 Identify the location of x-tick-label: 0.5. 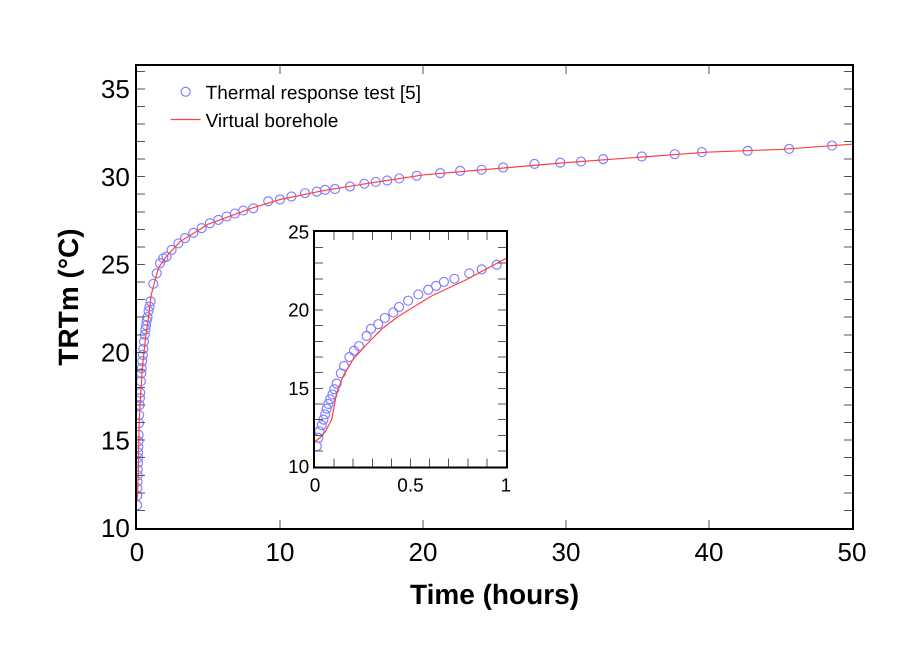
(410, 485).